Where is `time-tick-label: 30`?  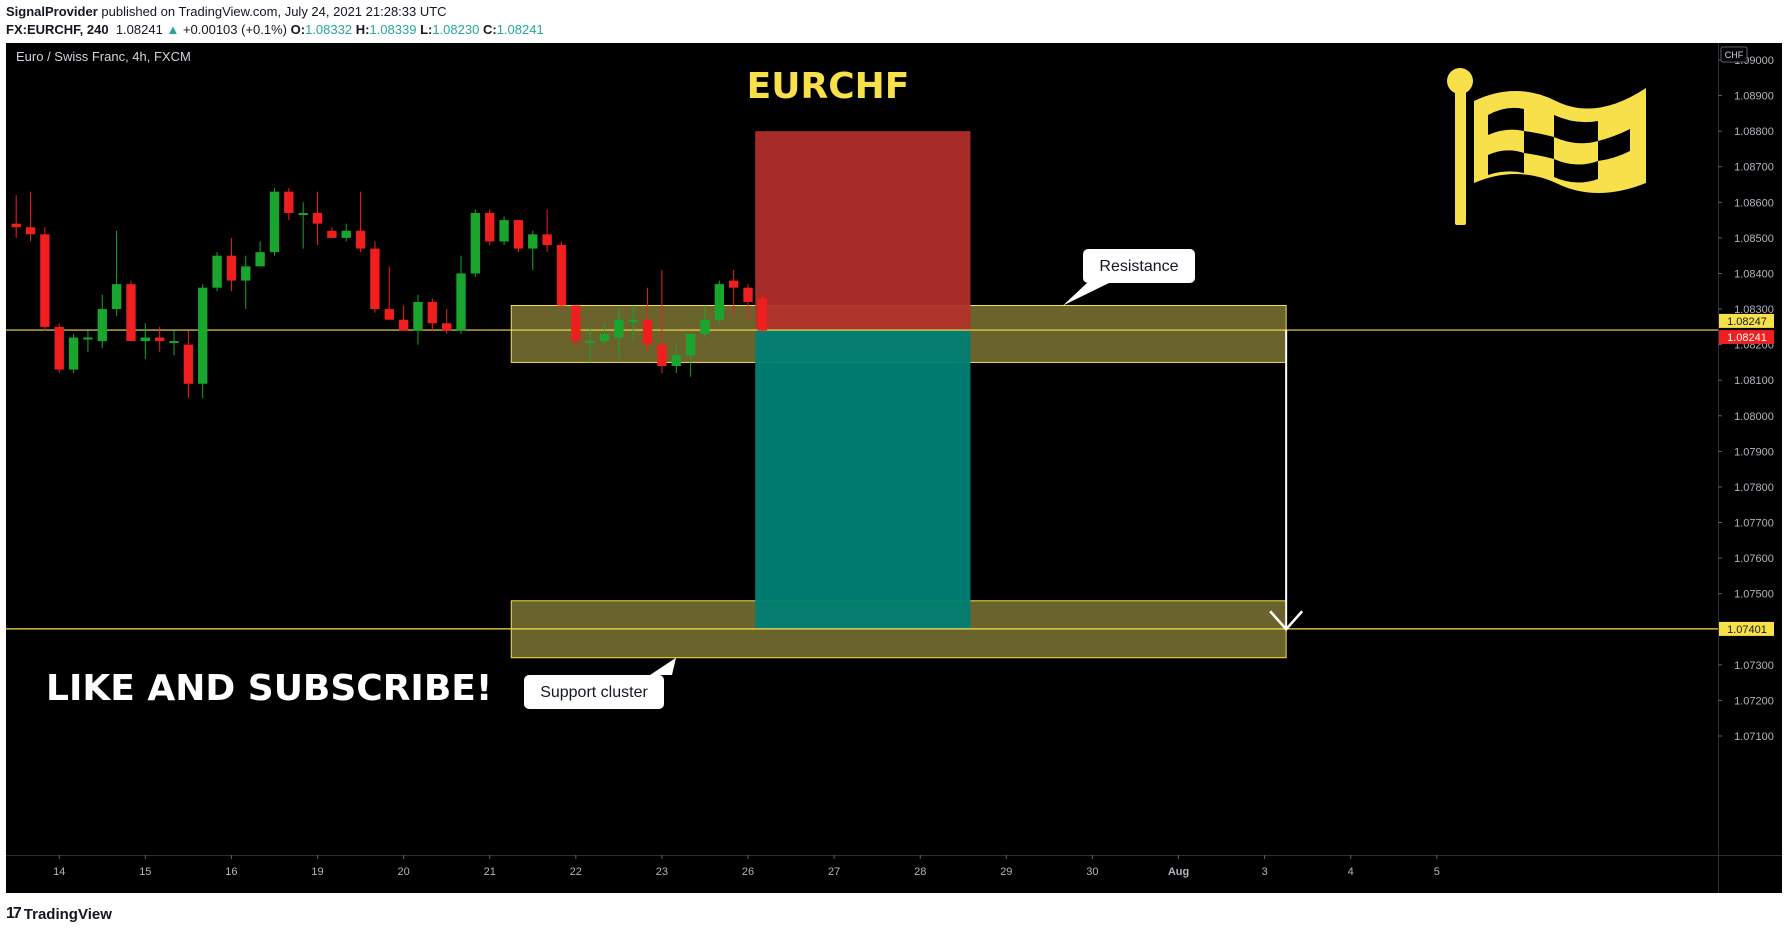 time-tick-label: 30 is located at coordinates (1092, 872).